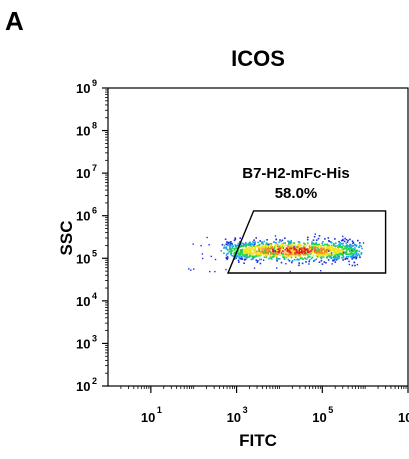  Describe the element at coordinates (83, 301) in the screenshot. I see `y-tick-label: 10` at that location.